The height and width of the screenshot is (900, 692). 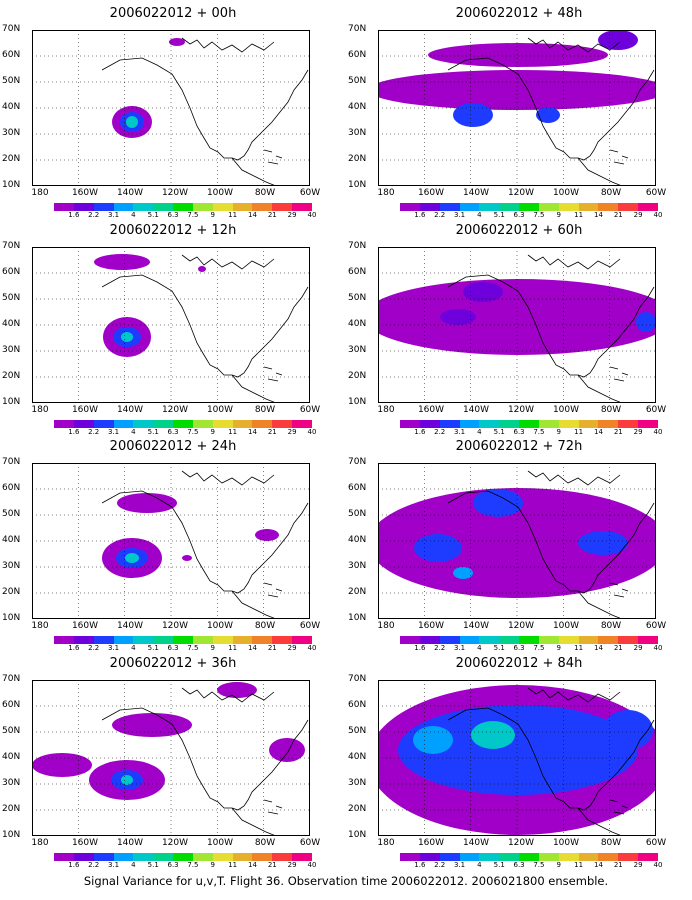 I want to click on latitude-tick-label: 50N, so click(x=11, y=81).